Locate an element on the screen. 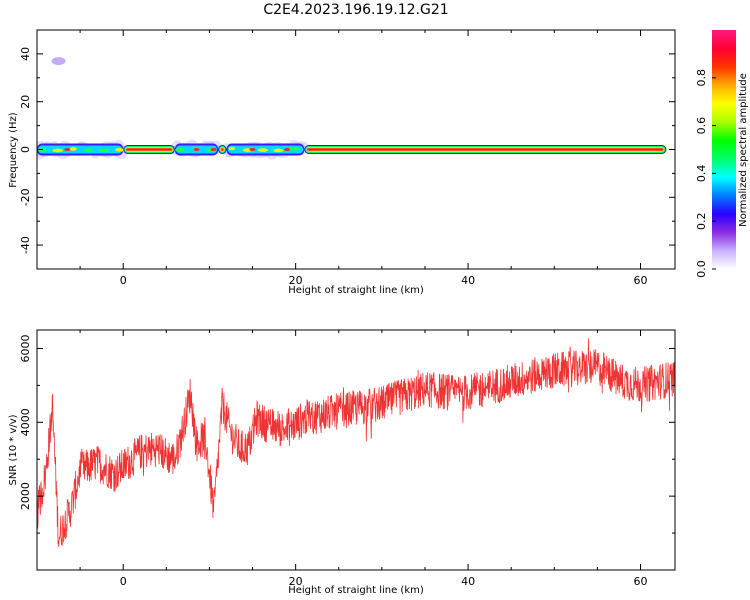 This screenshot has width=750, height=600. y-tick-label: 6000 is located at coordinates (25, 348).